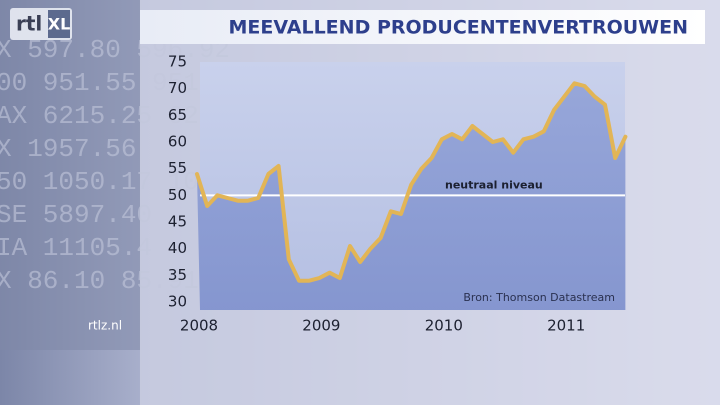 This screenshot has height=405, width=720. I want to click on chart-title: MEEVALLEND PRODUCENTENVERTROUWEN, so click(458, 28).